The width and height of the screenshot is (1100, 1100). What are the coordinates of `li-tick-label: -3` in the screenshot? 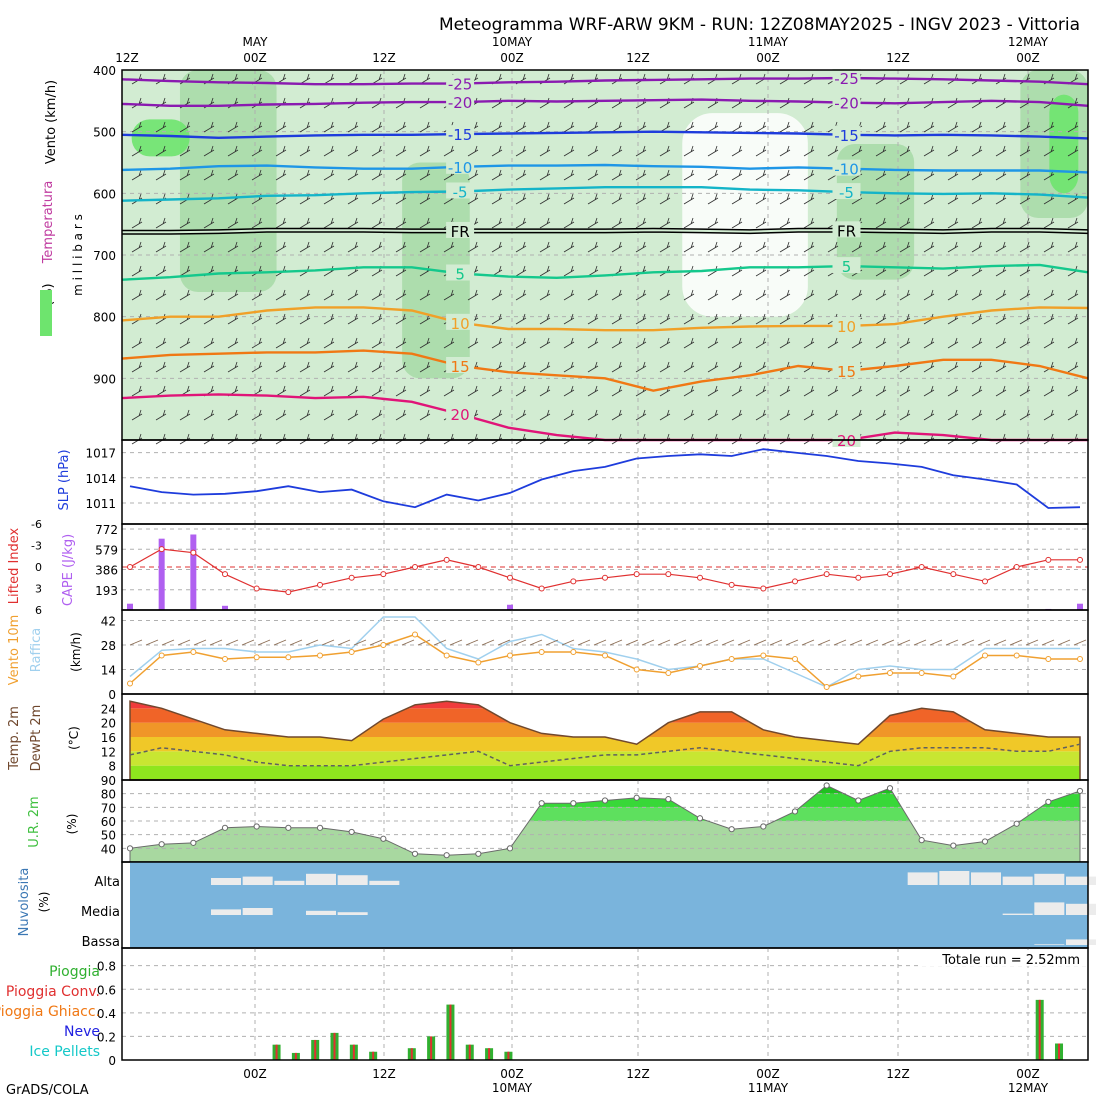 It's located at (36, 546).